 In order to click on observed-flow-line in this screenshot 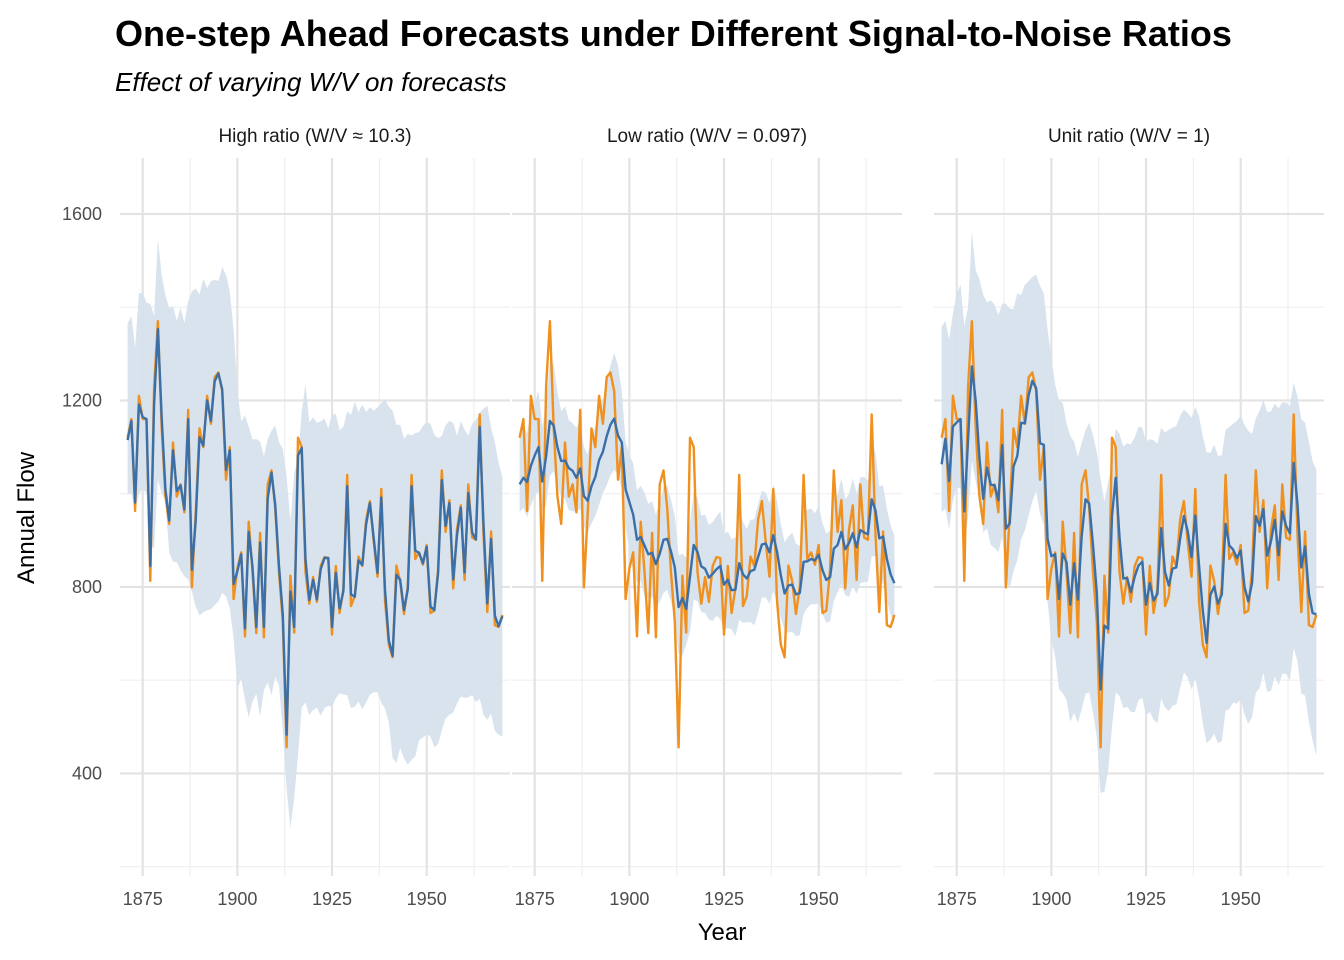, I will do `click(707, 534)`.